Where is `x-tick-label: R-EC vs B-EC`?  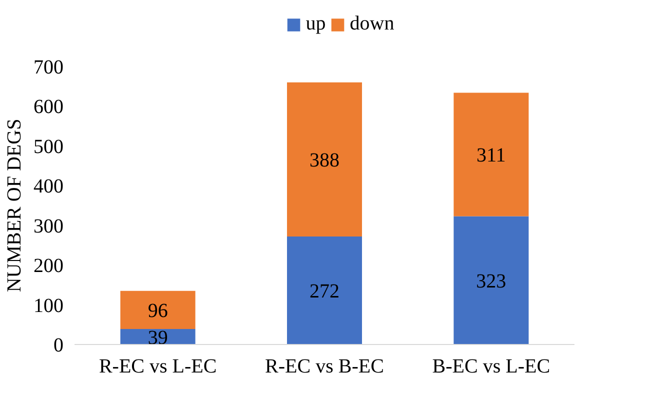 x-tick-label: R-EC vs B-EC is located at coordinates (324, 367).